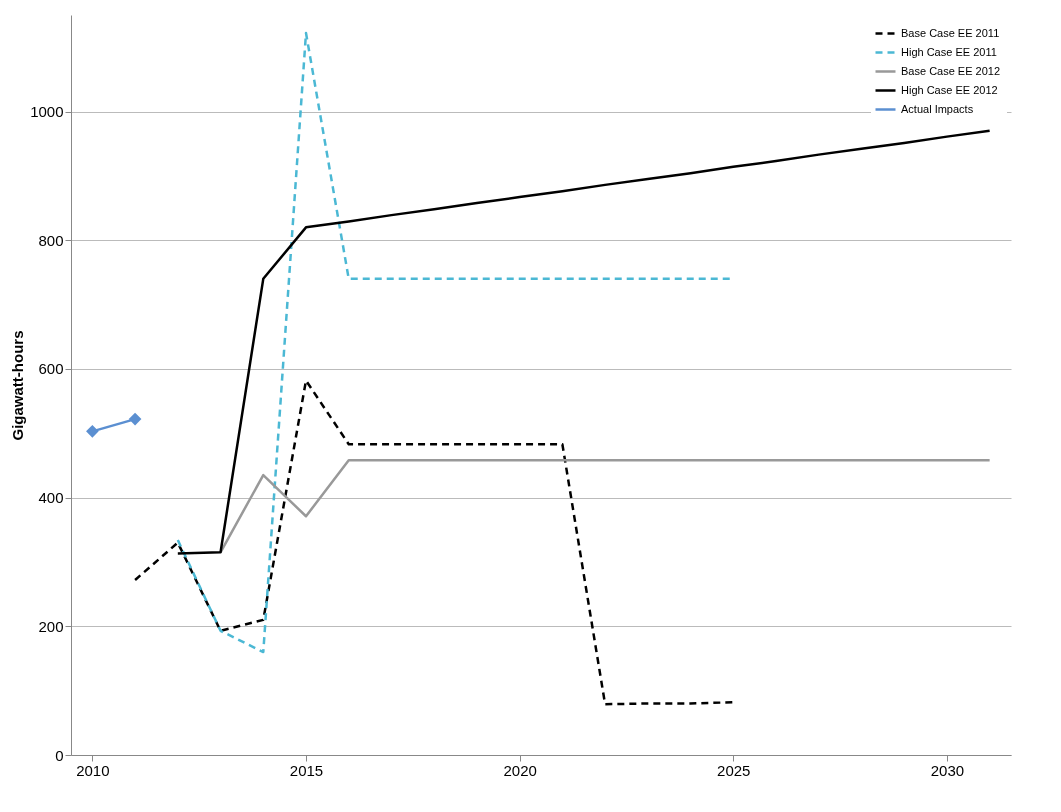  Describe the element at coordinates (306, 770) in the screenshot. I see `x-tick-label: 2015` at that location.